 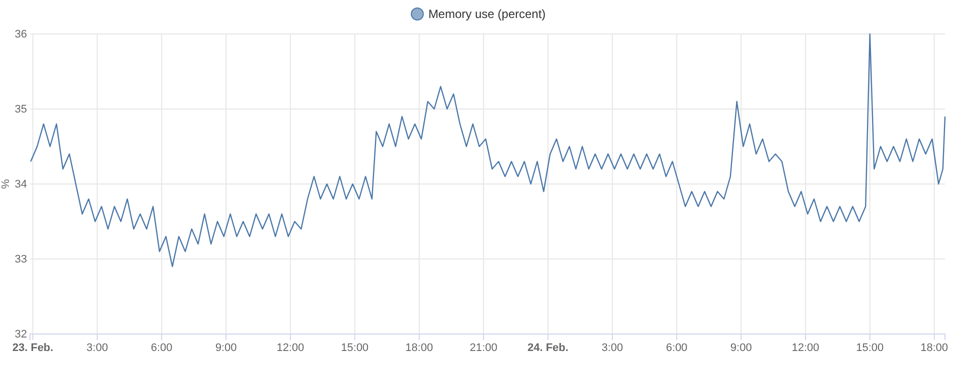 What do you see at coordinates (20, 260) in the screenshot?
I see `y-tick-label: 33` at bounding box center [20, 260].